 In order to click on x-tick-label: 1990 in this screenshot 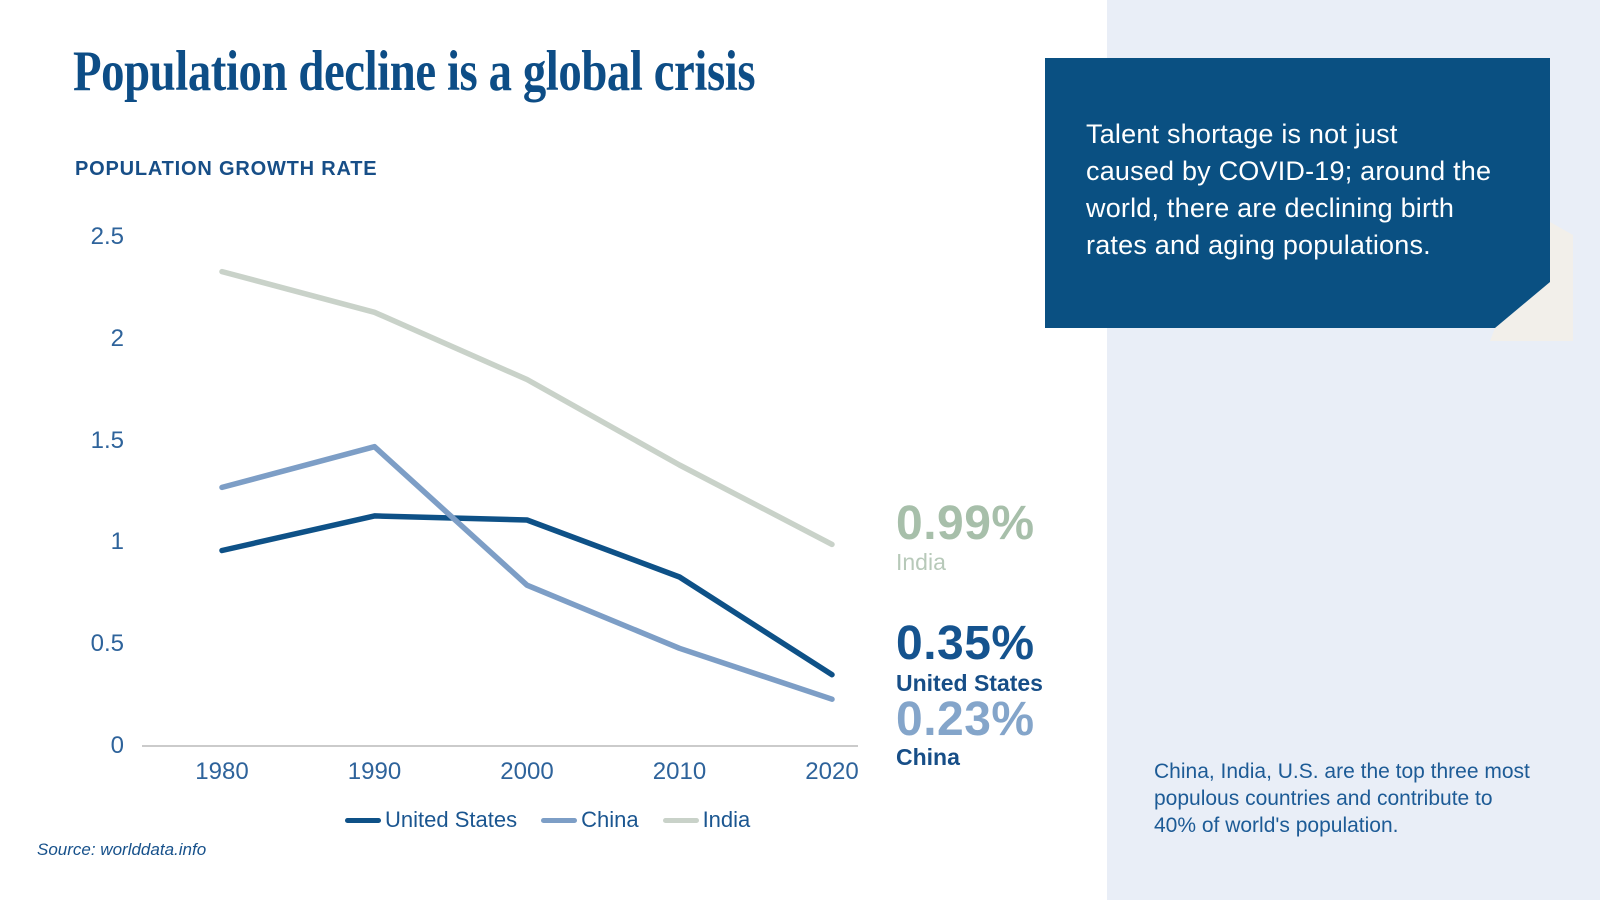, I will do `click(374, 771)`.